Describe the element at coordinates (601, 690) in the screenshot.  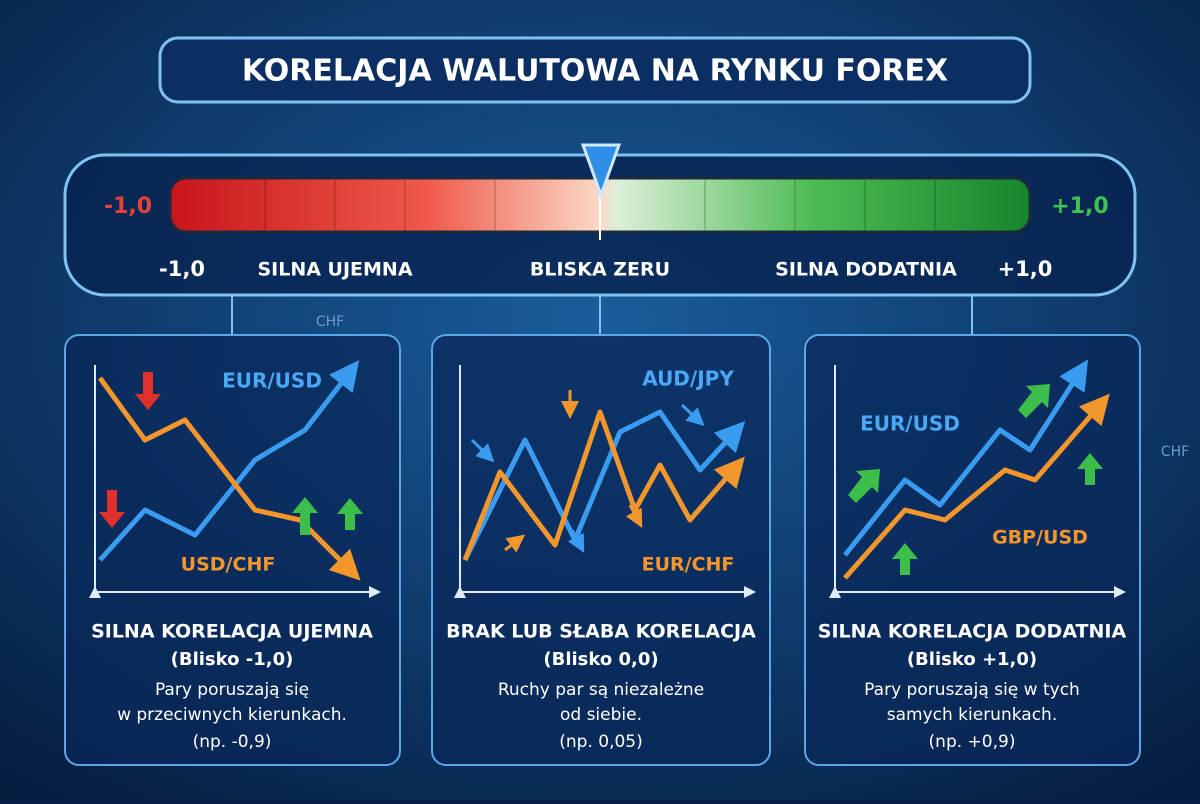
I see `panel-description: Ruchy par są niezależne` at that location.